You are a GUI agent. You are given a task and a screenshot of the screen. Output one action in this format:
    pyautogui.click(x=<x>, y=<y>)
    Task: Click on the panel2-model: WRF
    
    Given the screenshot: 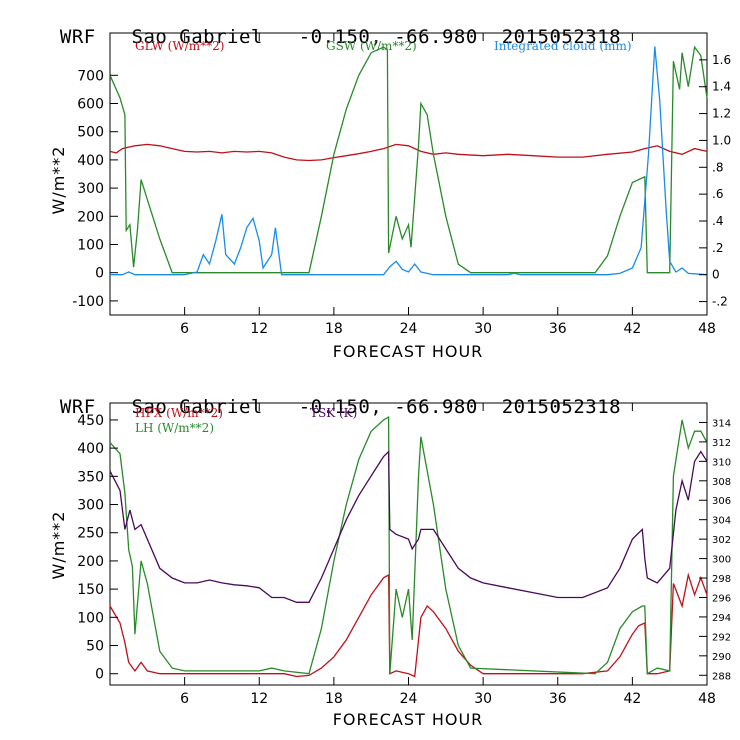 What is the action you would take?
    pyautogui.click(x=77, y=407)
    